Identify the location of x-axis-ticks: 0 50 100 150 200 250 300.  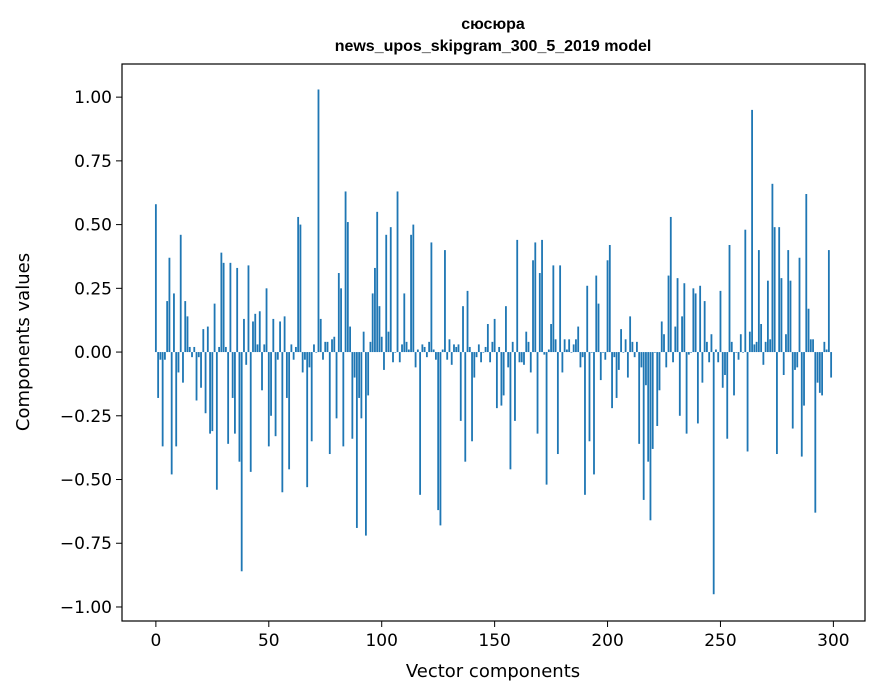
(500, 636).